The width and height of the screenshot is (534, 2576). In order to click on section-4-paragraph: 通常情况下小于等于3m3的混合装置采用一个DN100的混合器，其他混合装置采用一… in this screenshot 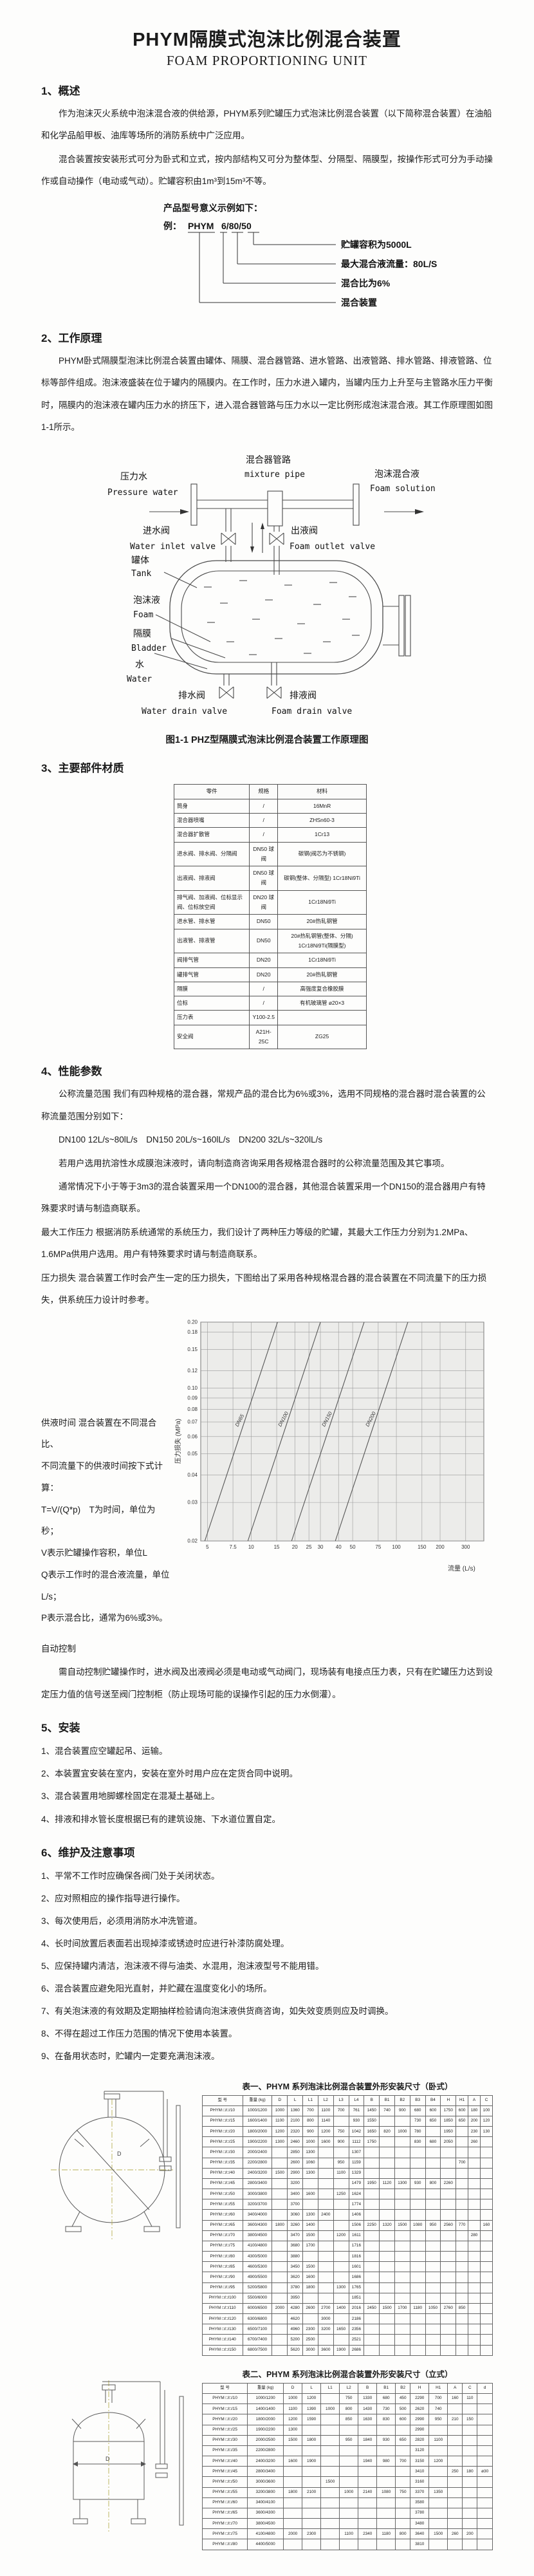, I will do `click(263, 1198)`.